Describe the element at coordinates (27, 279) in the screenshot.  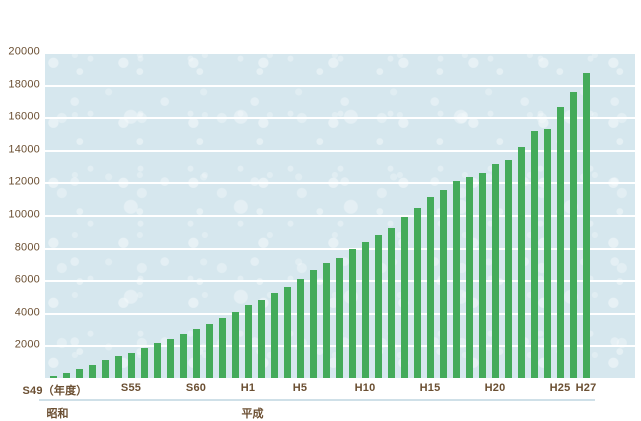
I see `y-axis-tick-label: 6000` at that location.